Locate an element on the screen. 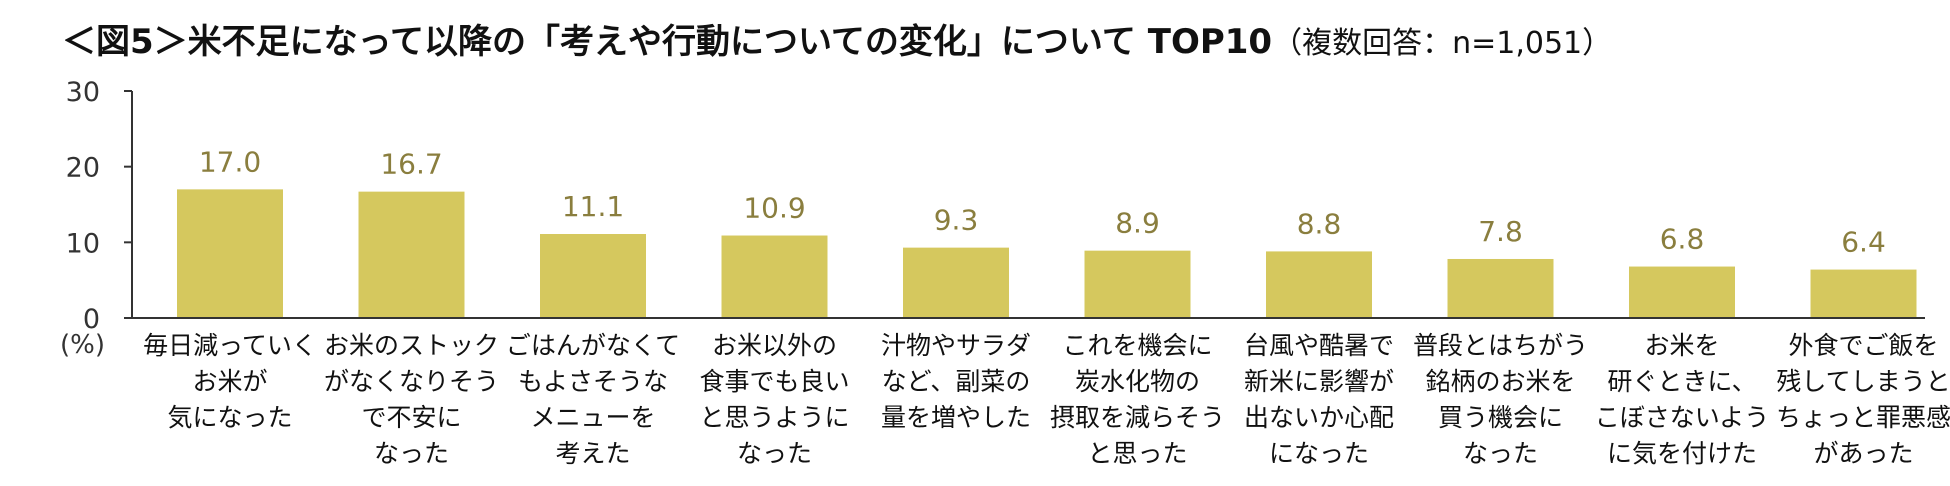  y-tick-label: 0 is located at coordinates (91, 319).